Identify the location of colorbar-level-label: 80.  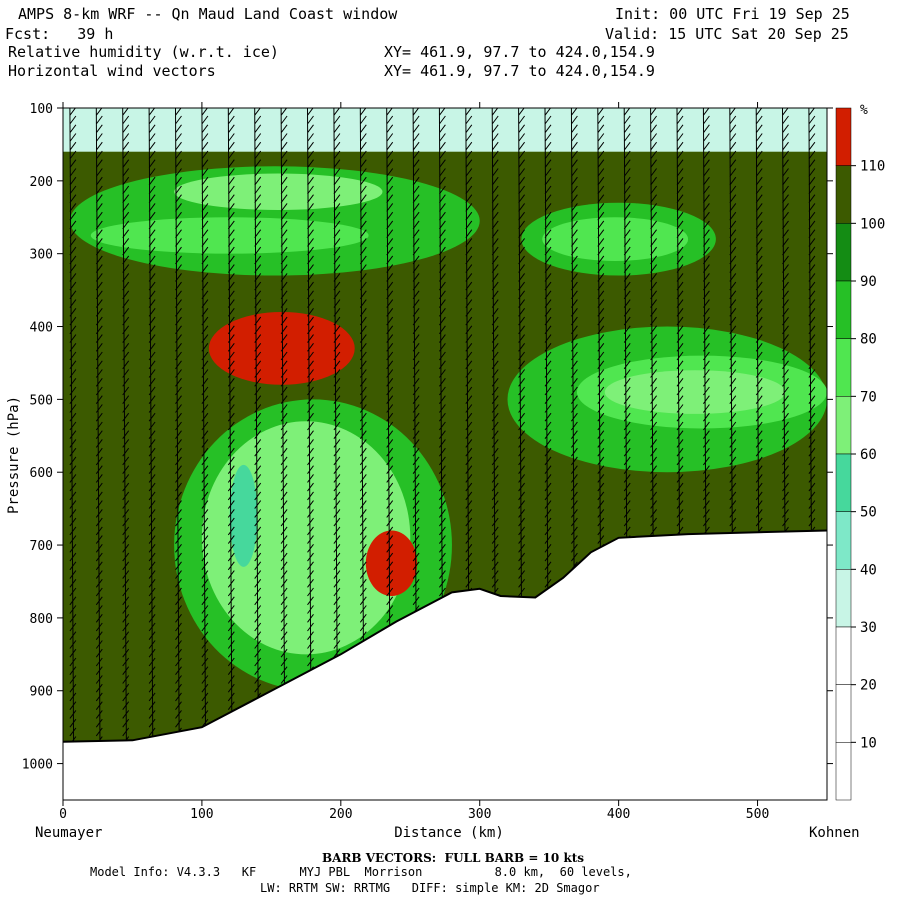
(868, 340).